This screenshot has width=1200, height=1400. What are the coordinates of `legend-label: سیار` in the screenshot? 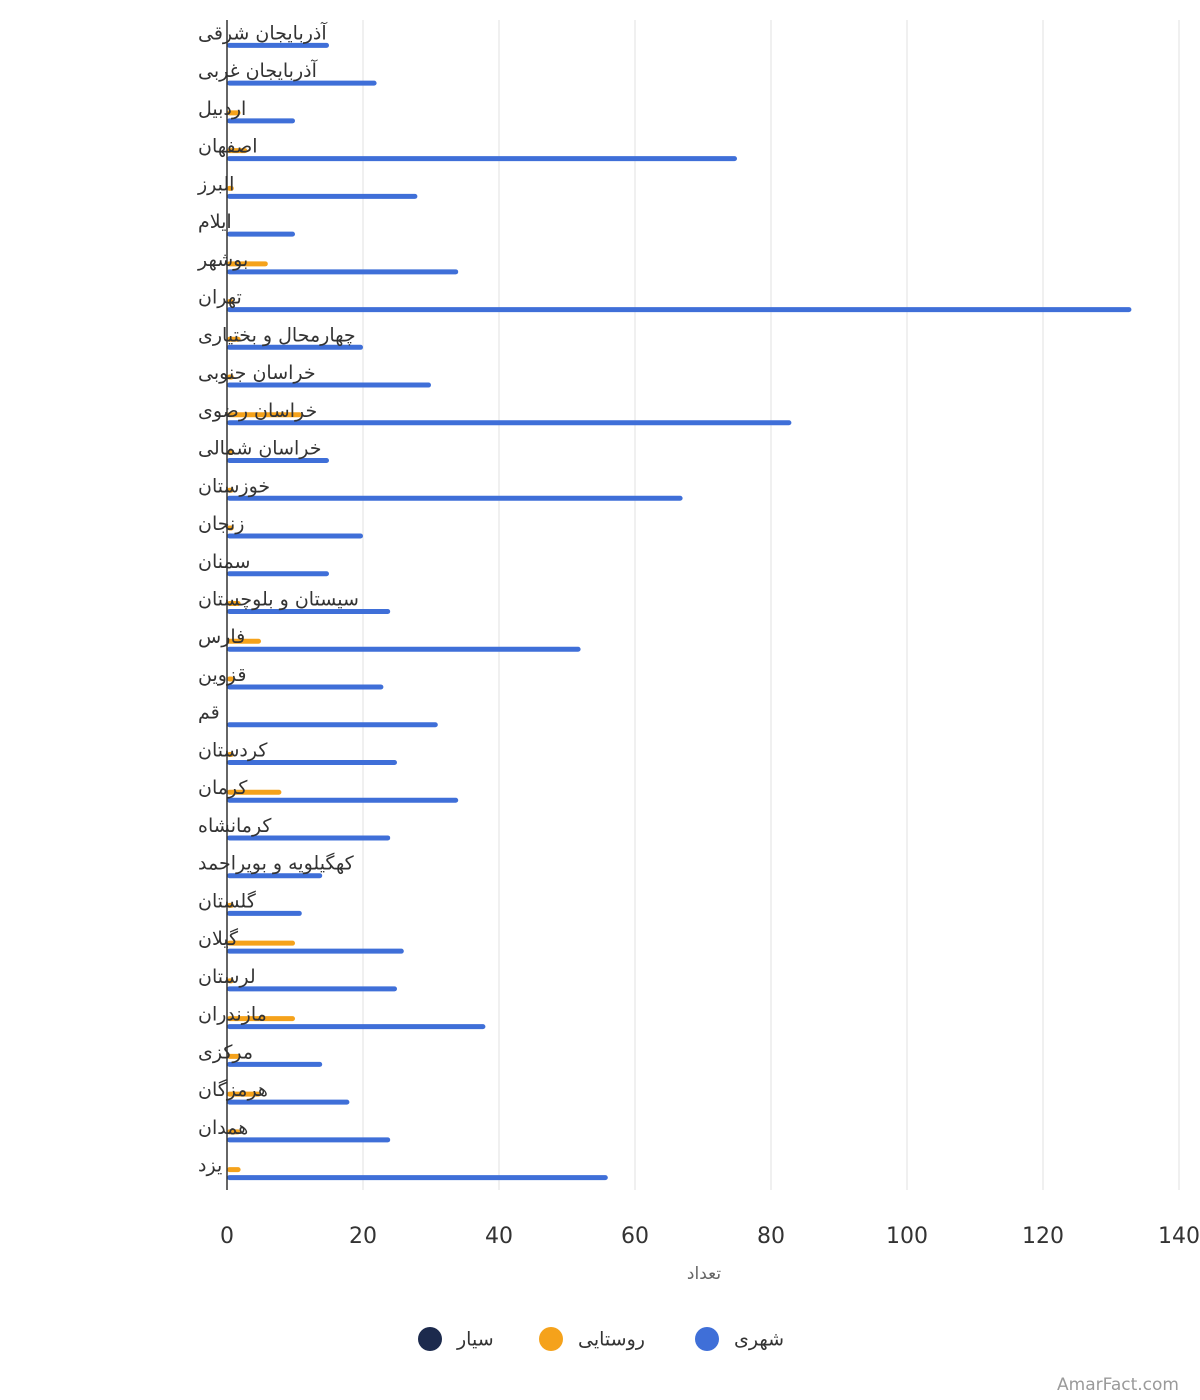 It's located at (475, 1340).